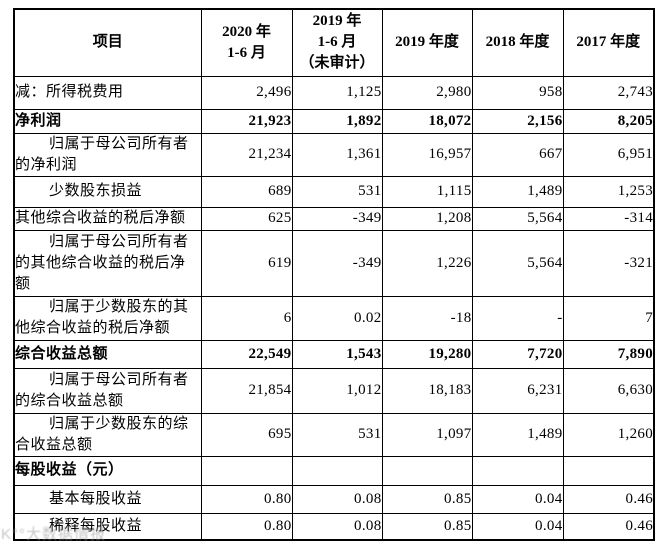 This screenshot has height=547, width=663. What do you see at coordinates (608, 121) in the screenshot?
I see `cell-value: 8,205` at bounding box center [608, 121].